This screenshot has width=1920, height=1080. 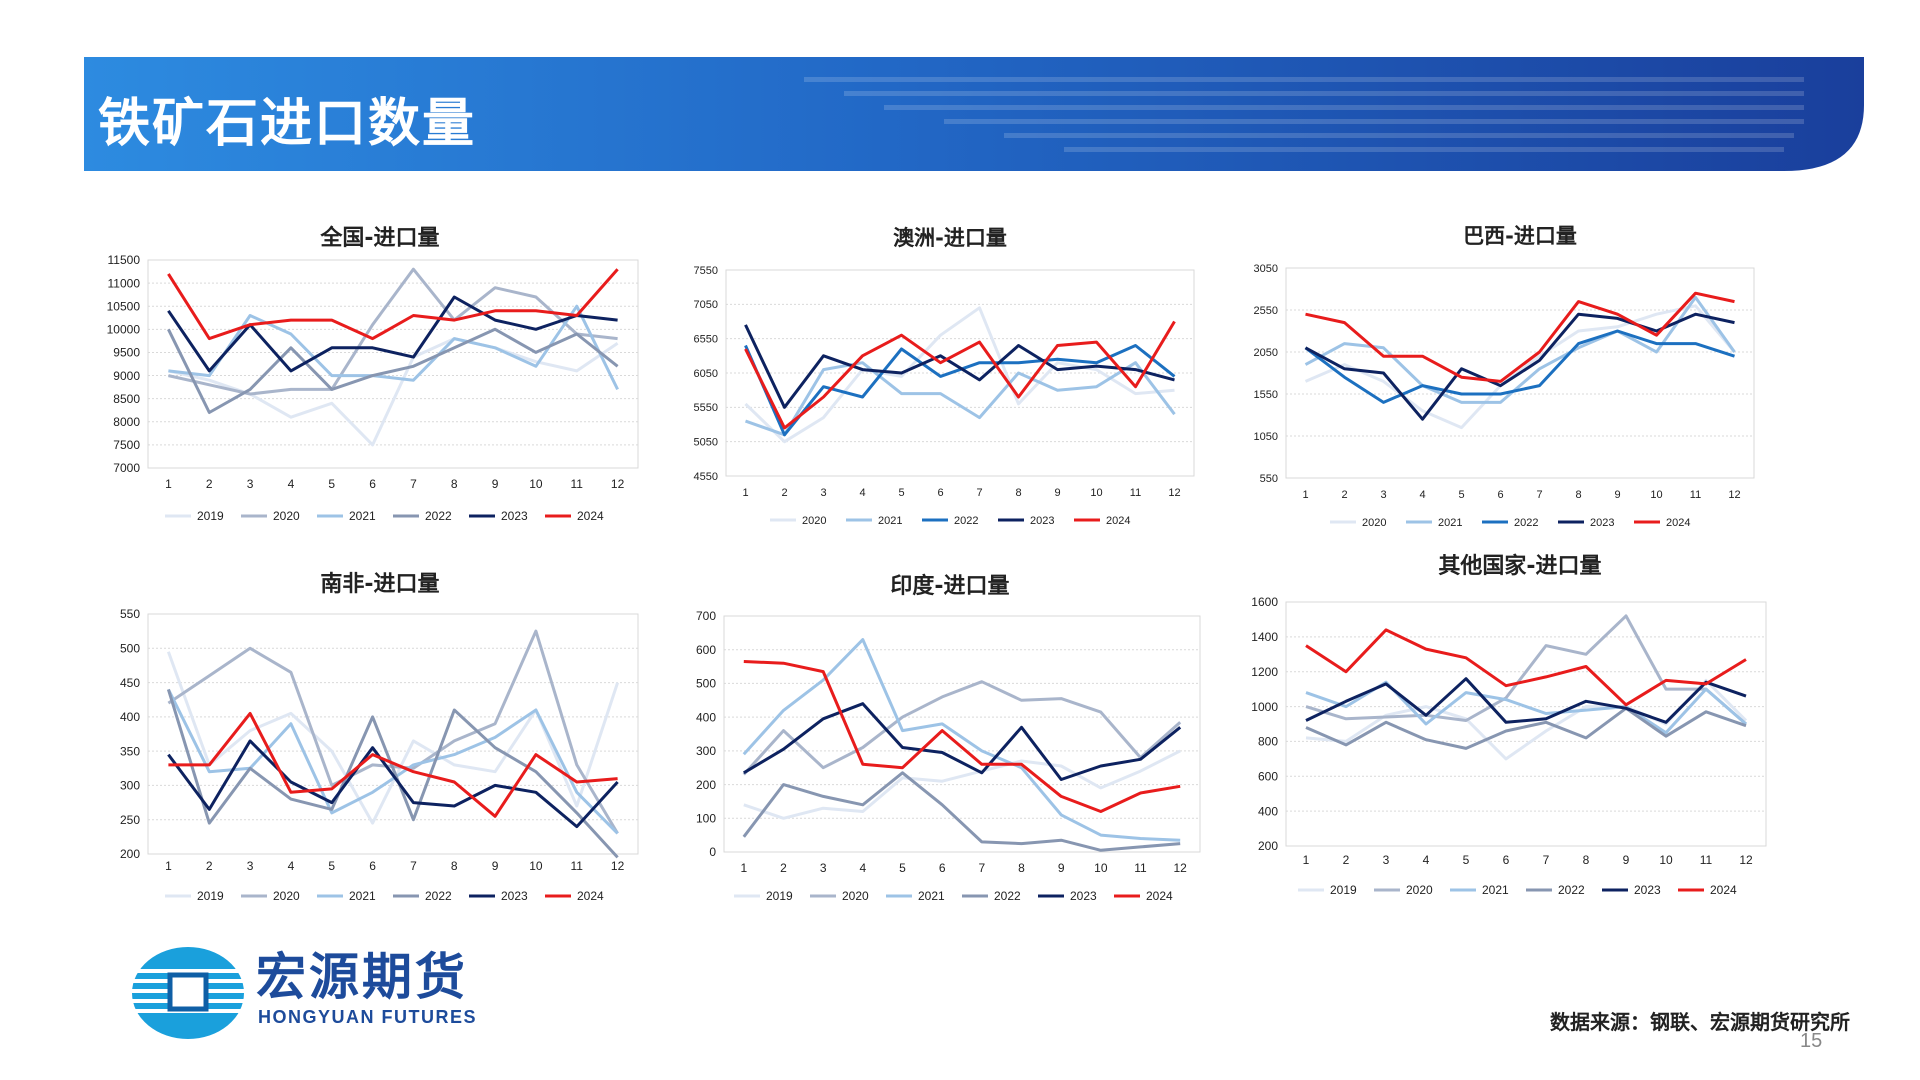 I want to click on y-tick-label: 6050, so click(x=706, y=374).